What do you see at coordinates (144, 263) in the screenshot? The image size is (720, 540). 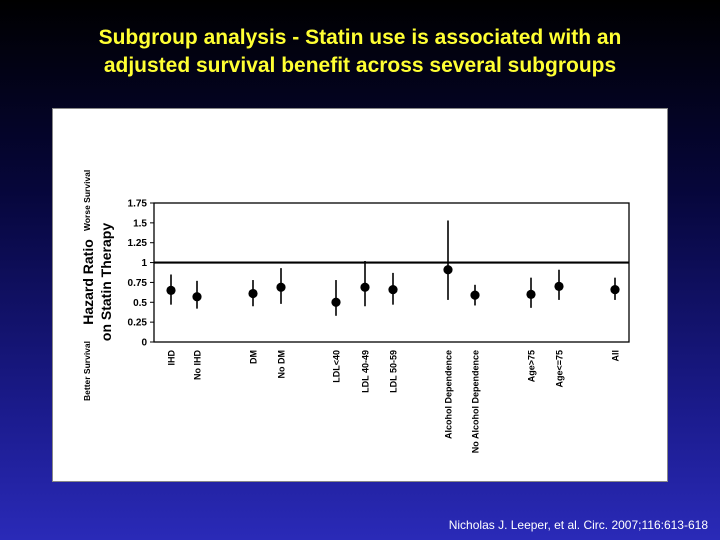 I see `y-tick-label: 1` at bounding box center [144, 263].